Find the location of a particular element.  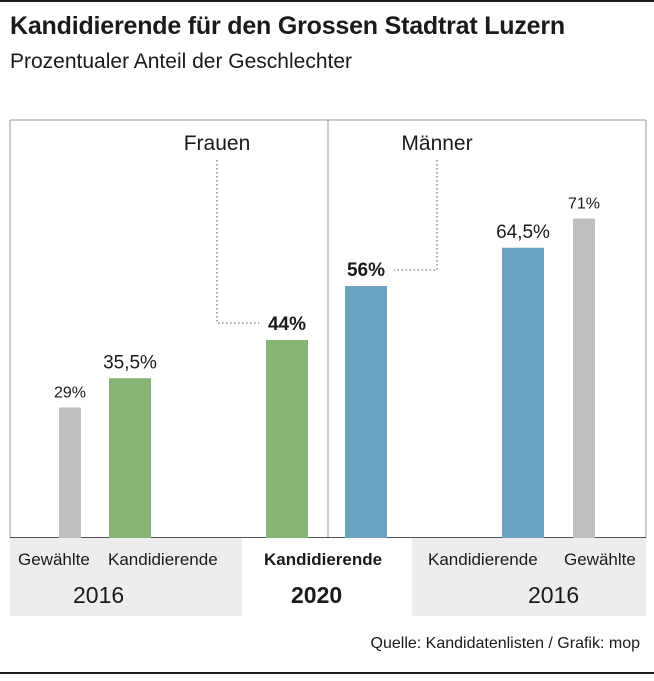

bar-label-6: 71% is located at coordinates (584, 204).